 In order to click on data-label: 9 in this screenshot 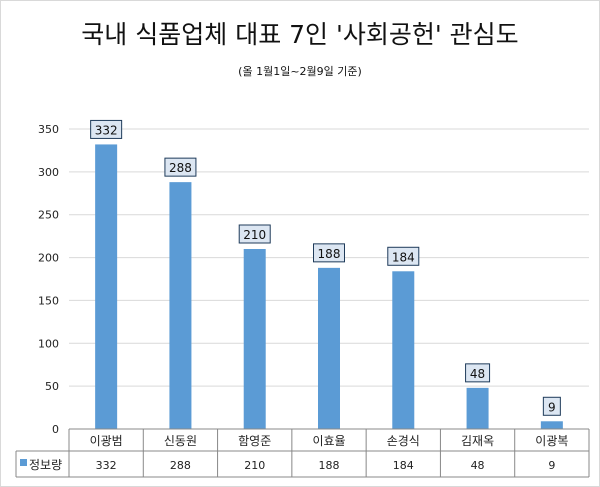, I will do `click(552, 407)`.